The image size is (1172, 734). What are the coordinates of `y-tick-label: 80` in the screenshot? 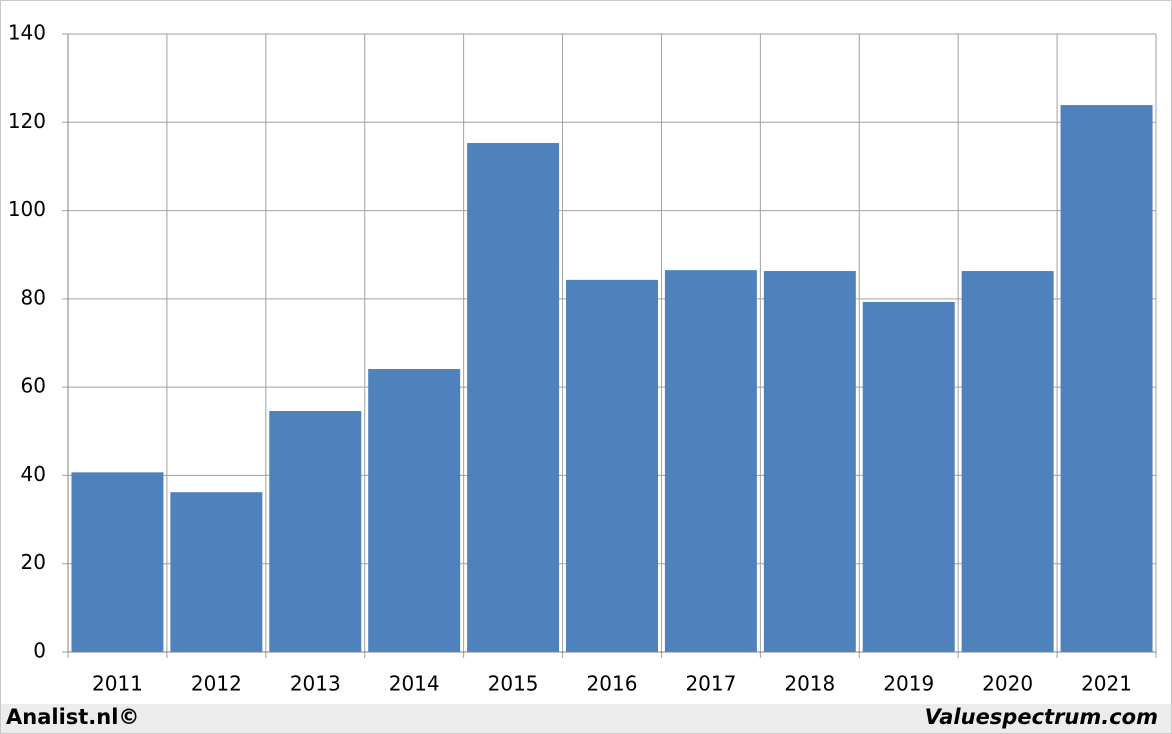 It's located at (33, 297).